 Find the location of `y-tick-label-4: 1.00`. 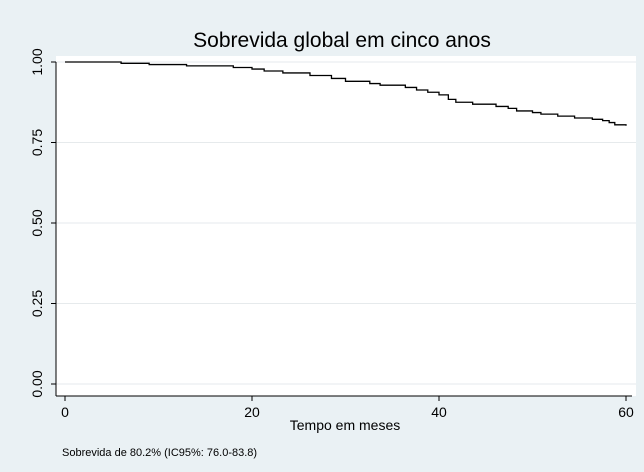

y-tick-label-4: 1.00 is located at coordinates (37, 61).